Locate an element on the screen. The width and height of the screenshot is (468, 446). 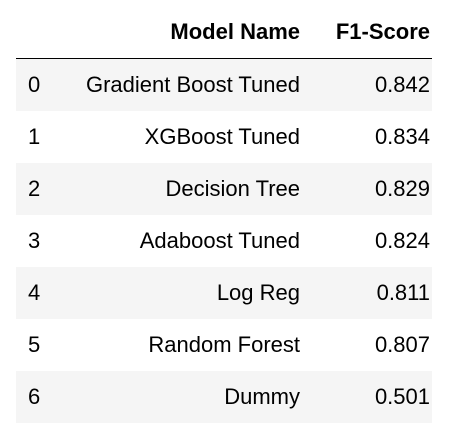
table-row: 0 Gradient Boost Tuned 0.842 is located at coordinates (224, 84).